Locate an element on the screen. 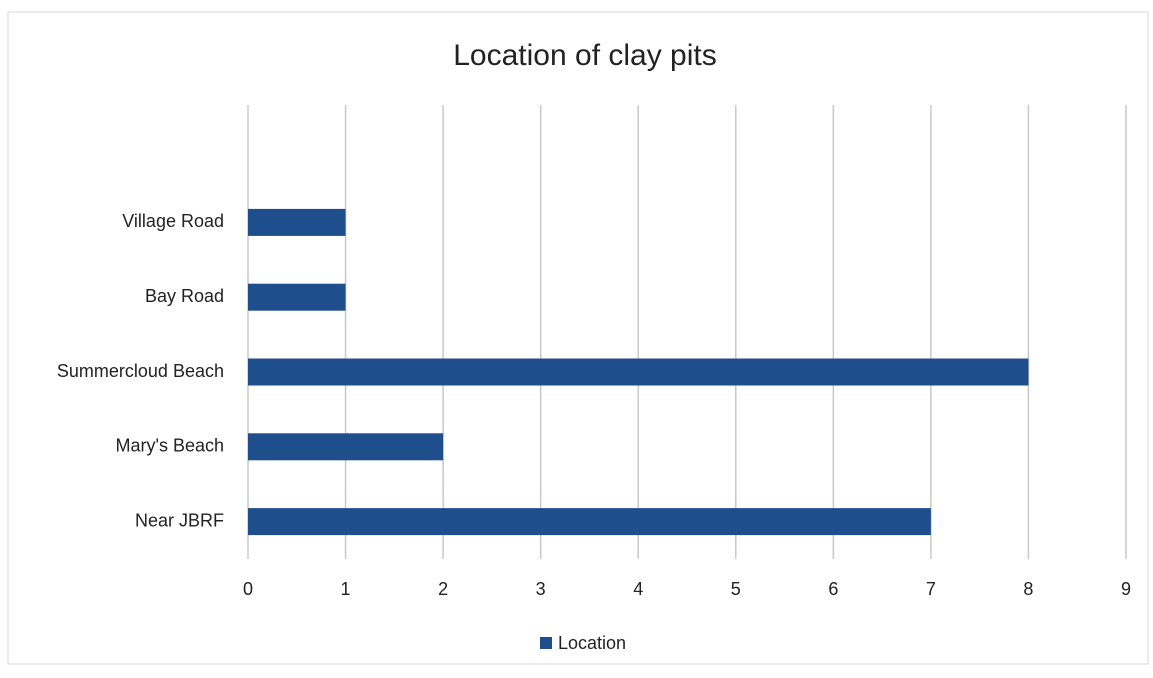  x-tick-label: 5 is located at coordinates (736, 589).